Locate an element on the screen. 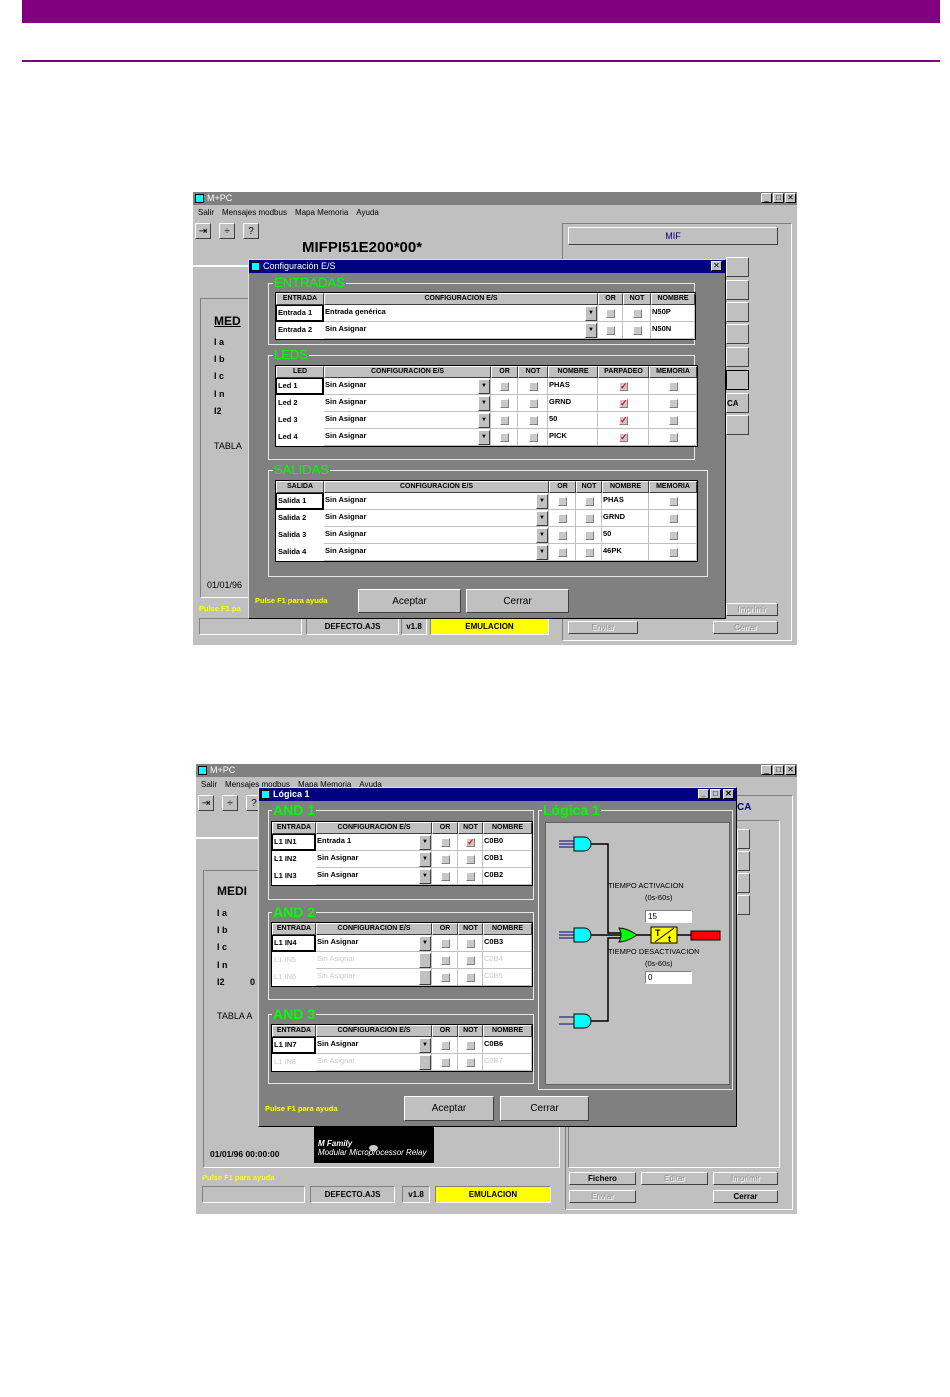 The image size is (950, 1397). row-name-cell: Led 2 is located at coordinates (300, 403).